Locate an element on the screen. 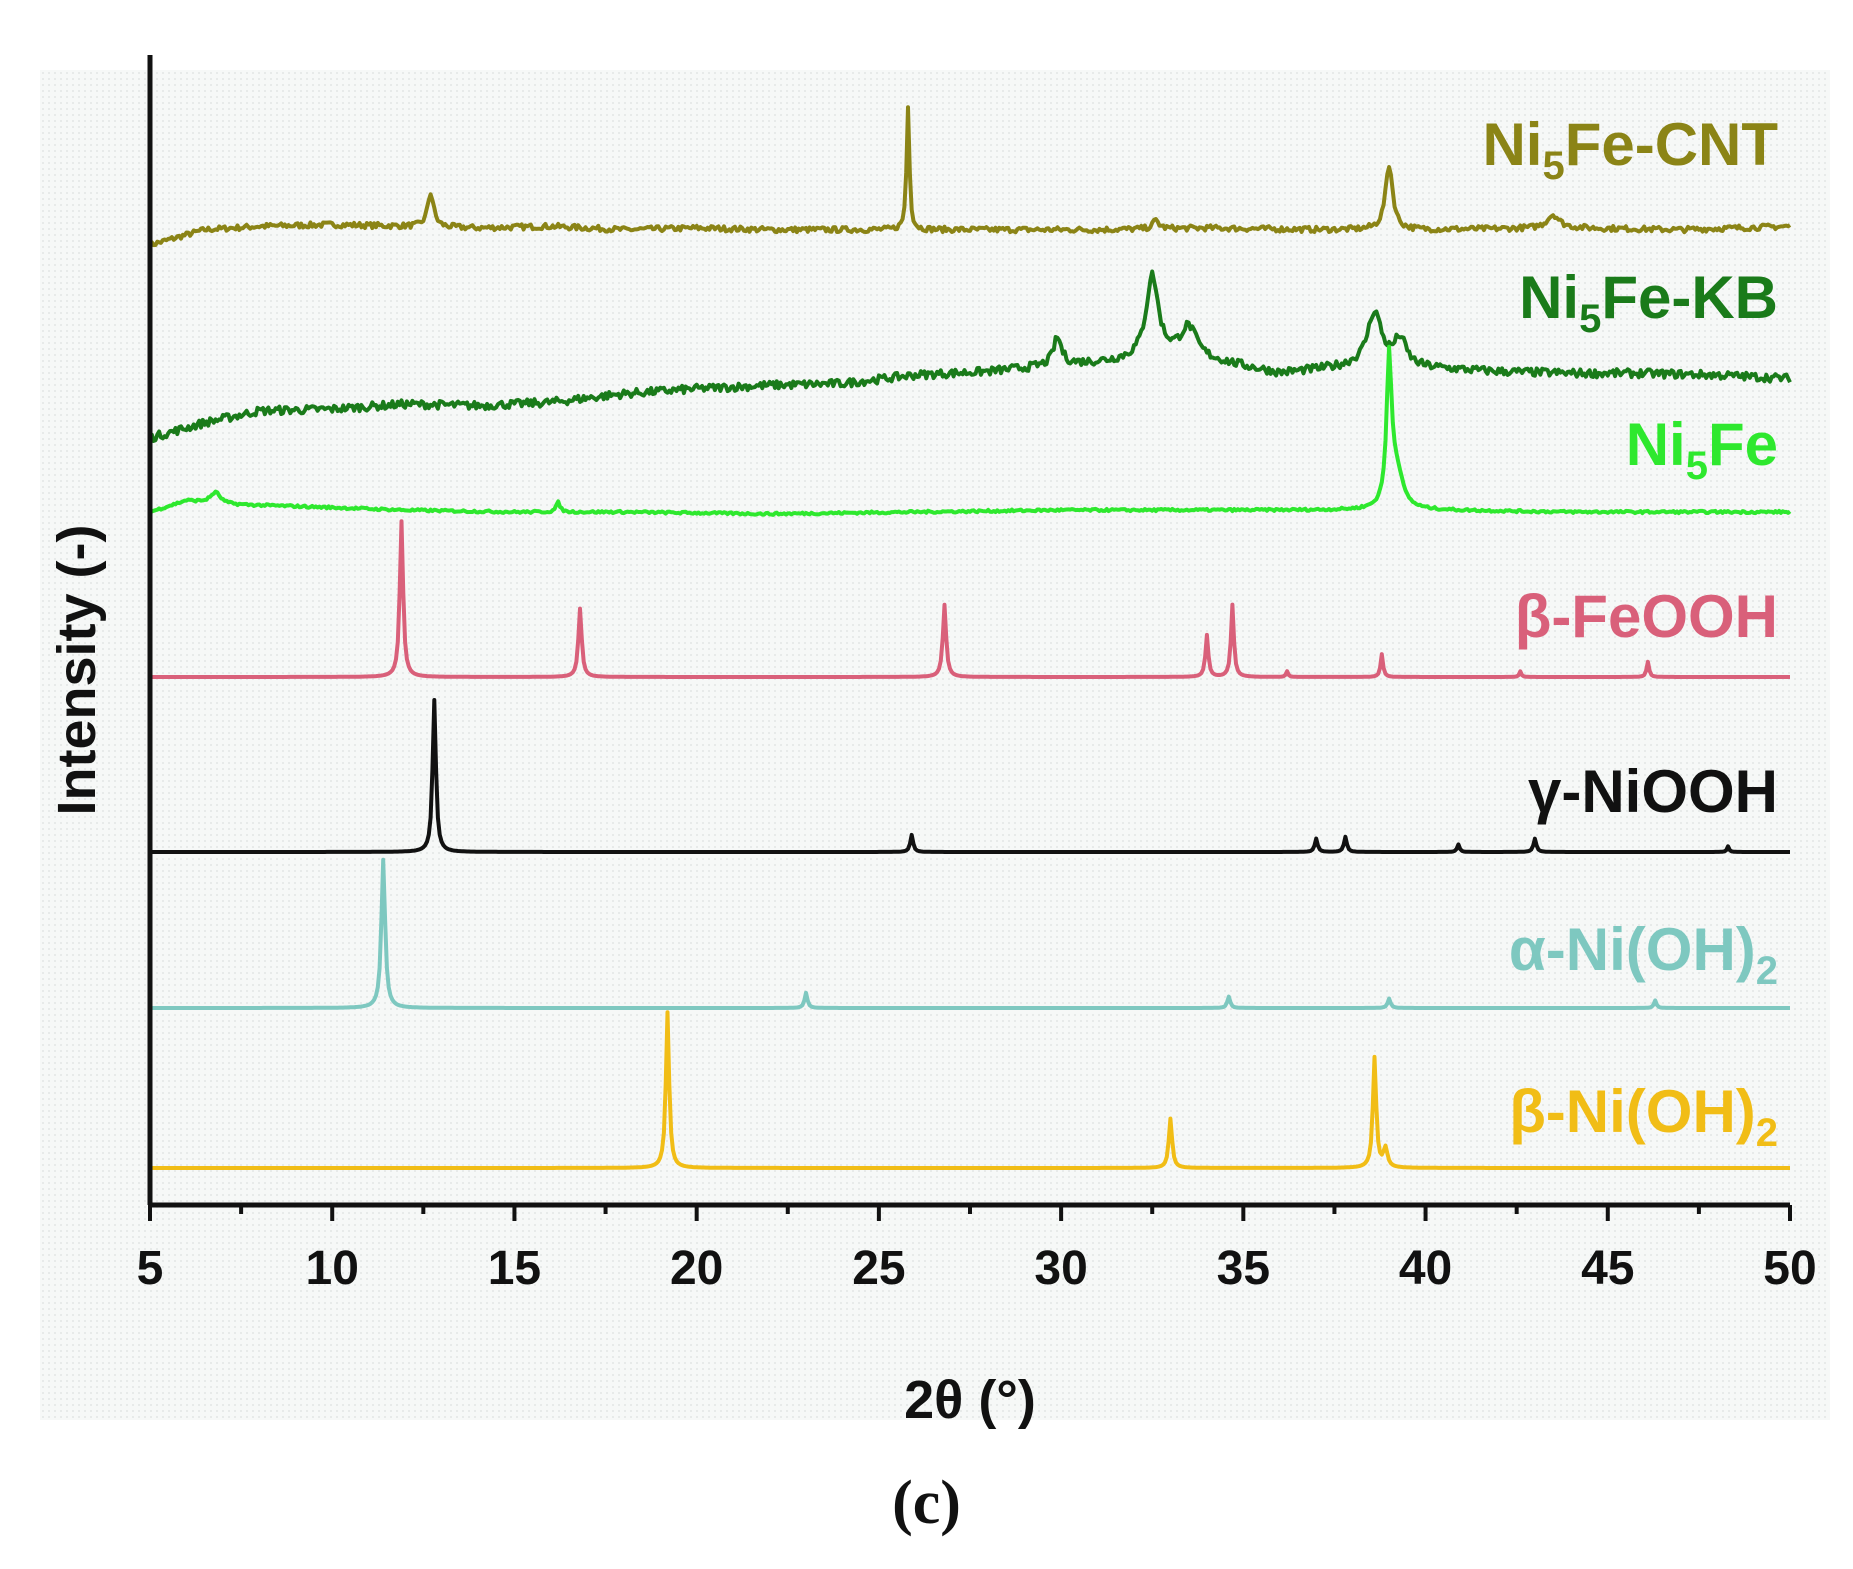  series-label-2: Ni5Fe-KB is located at coordinates (1648, 302).